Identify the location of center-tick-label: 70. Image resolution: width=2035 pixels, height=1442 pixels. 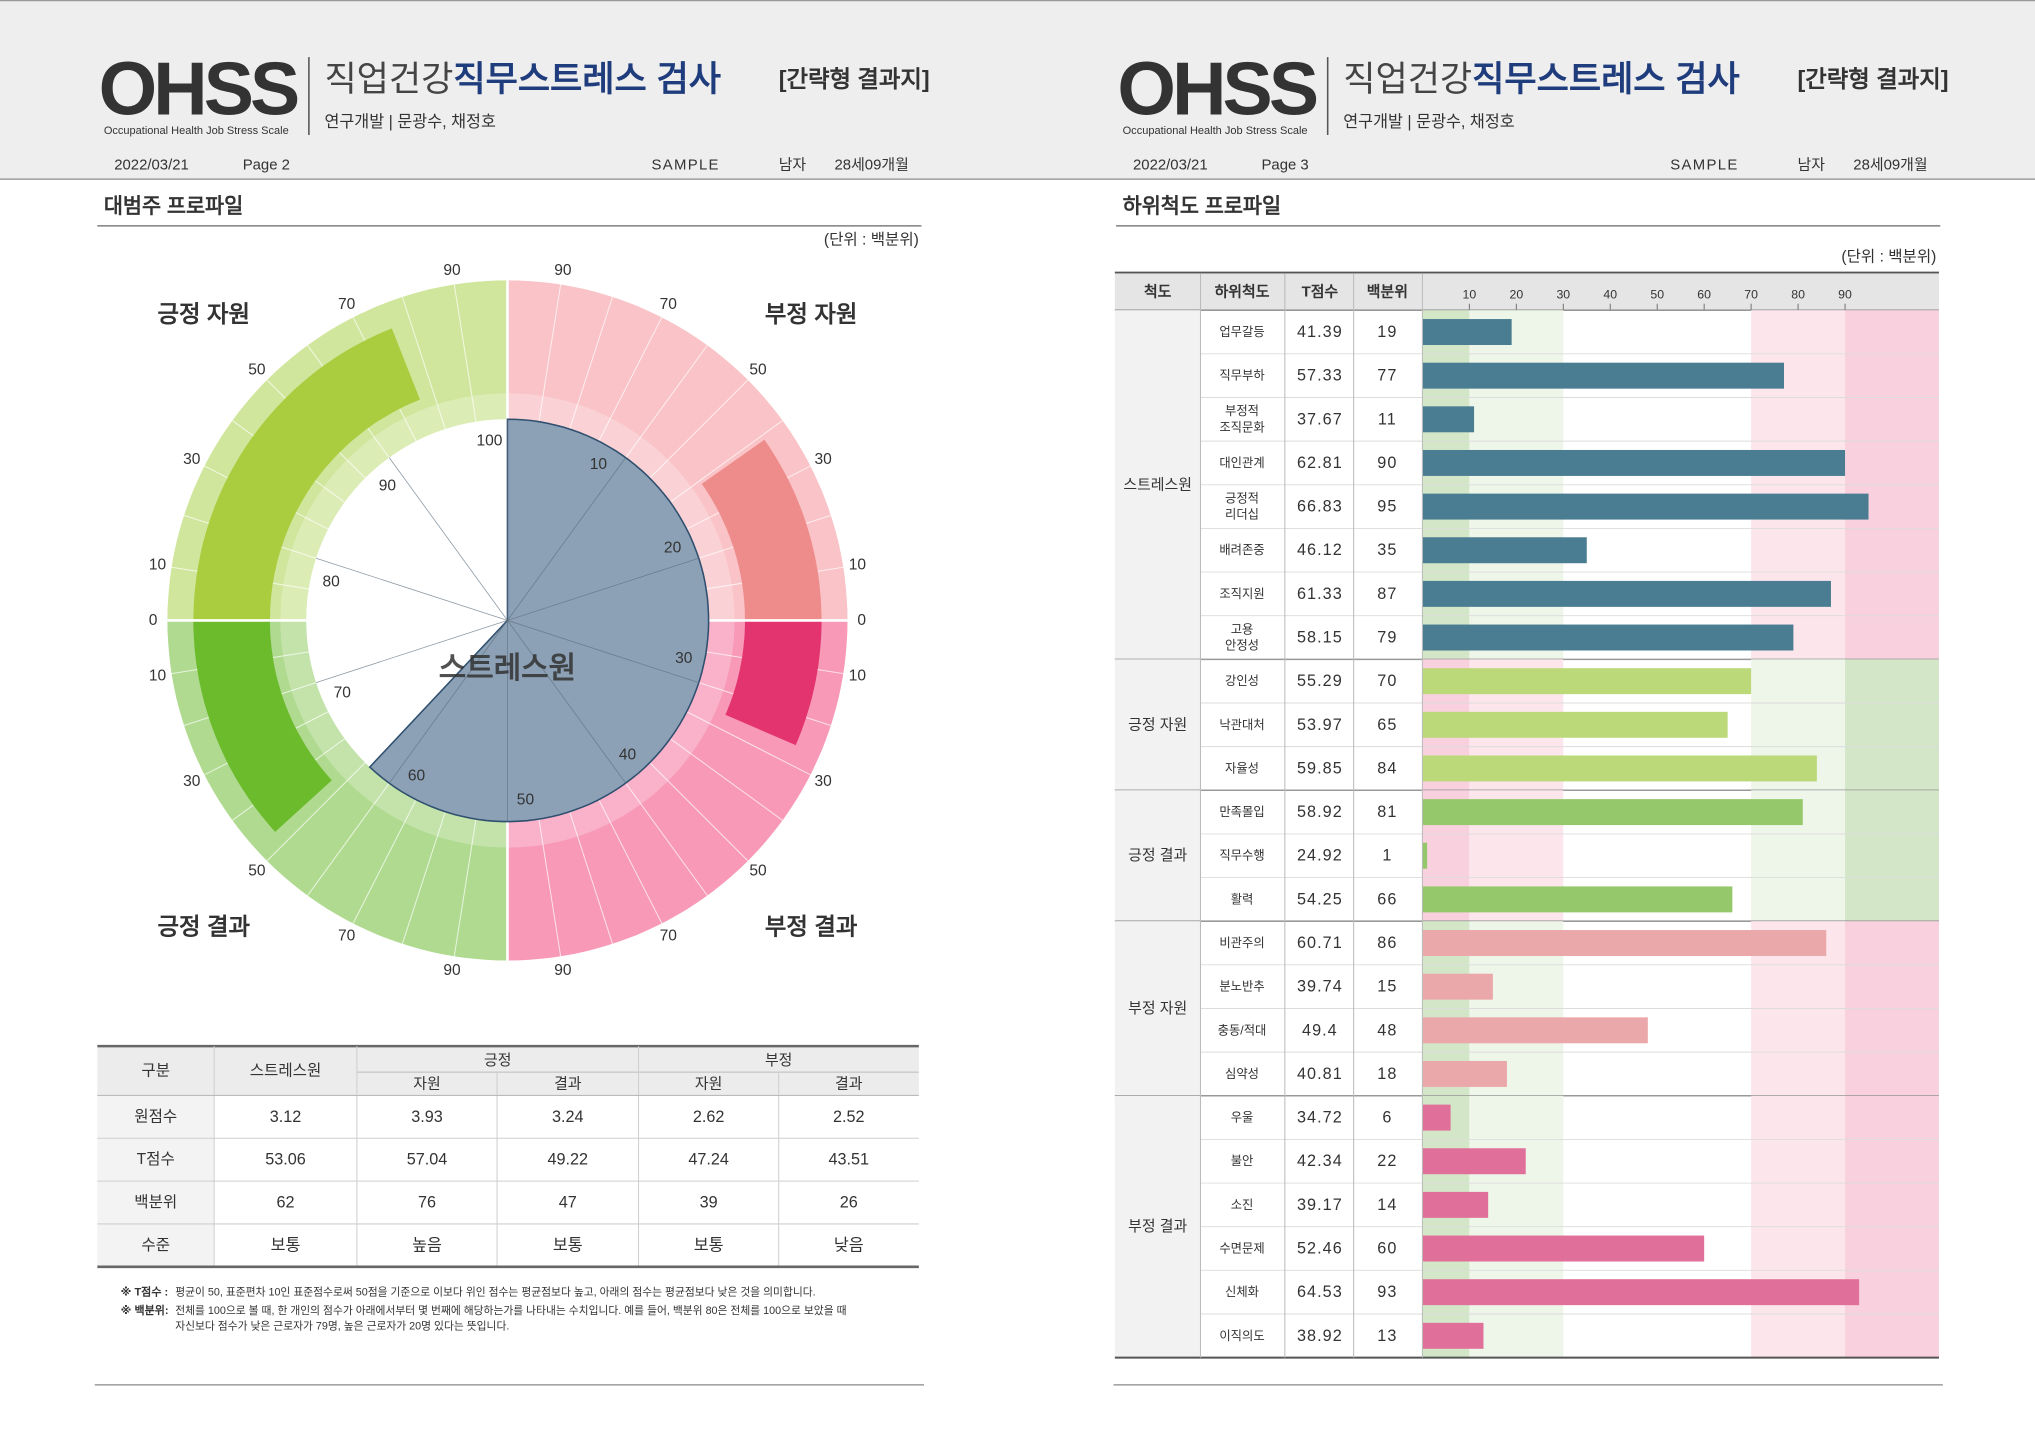
(343, 693).